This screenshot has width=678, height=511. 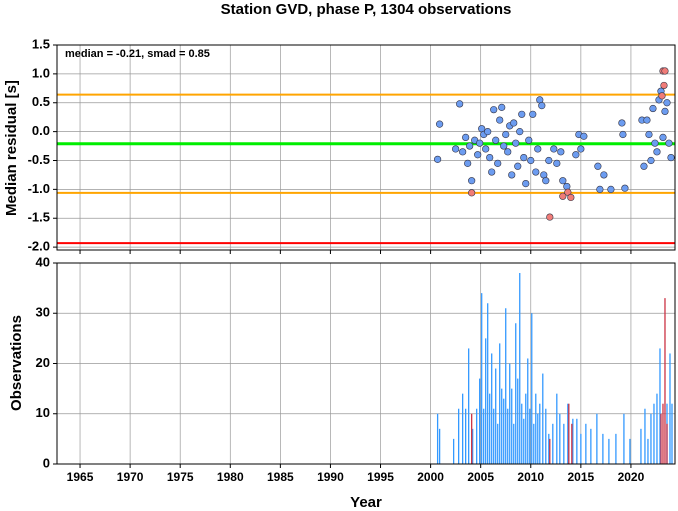 What do you see at coordinates (41, 130) in the screenshot?
I see `y-tick-label: 0.0` at bounding box center [41, 130].